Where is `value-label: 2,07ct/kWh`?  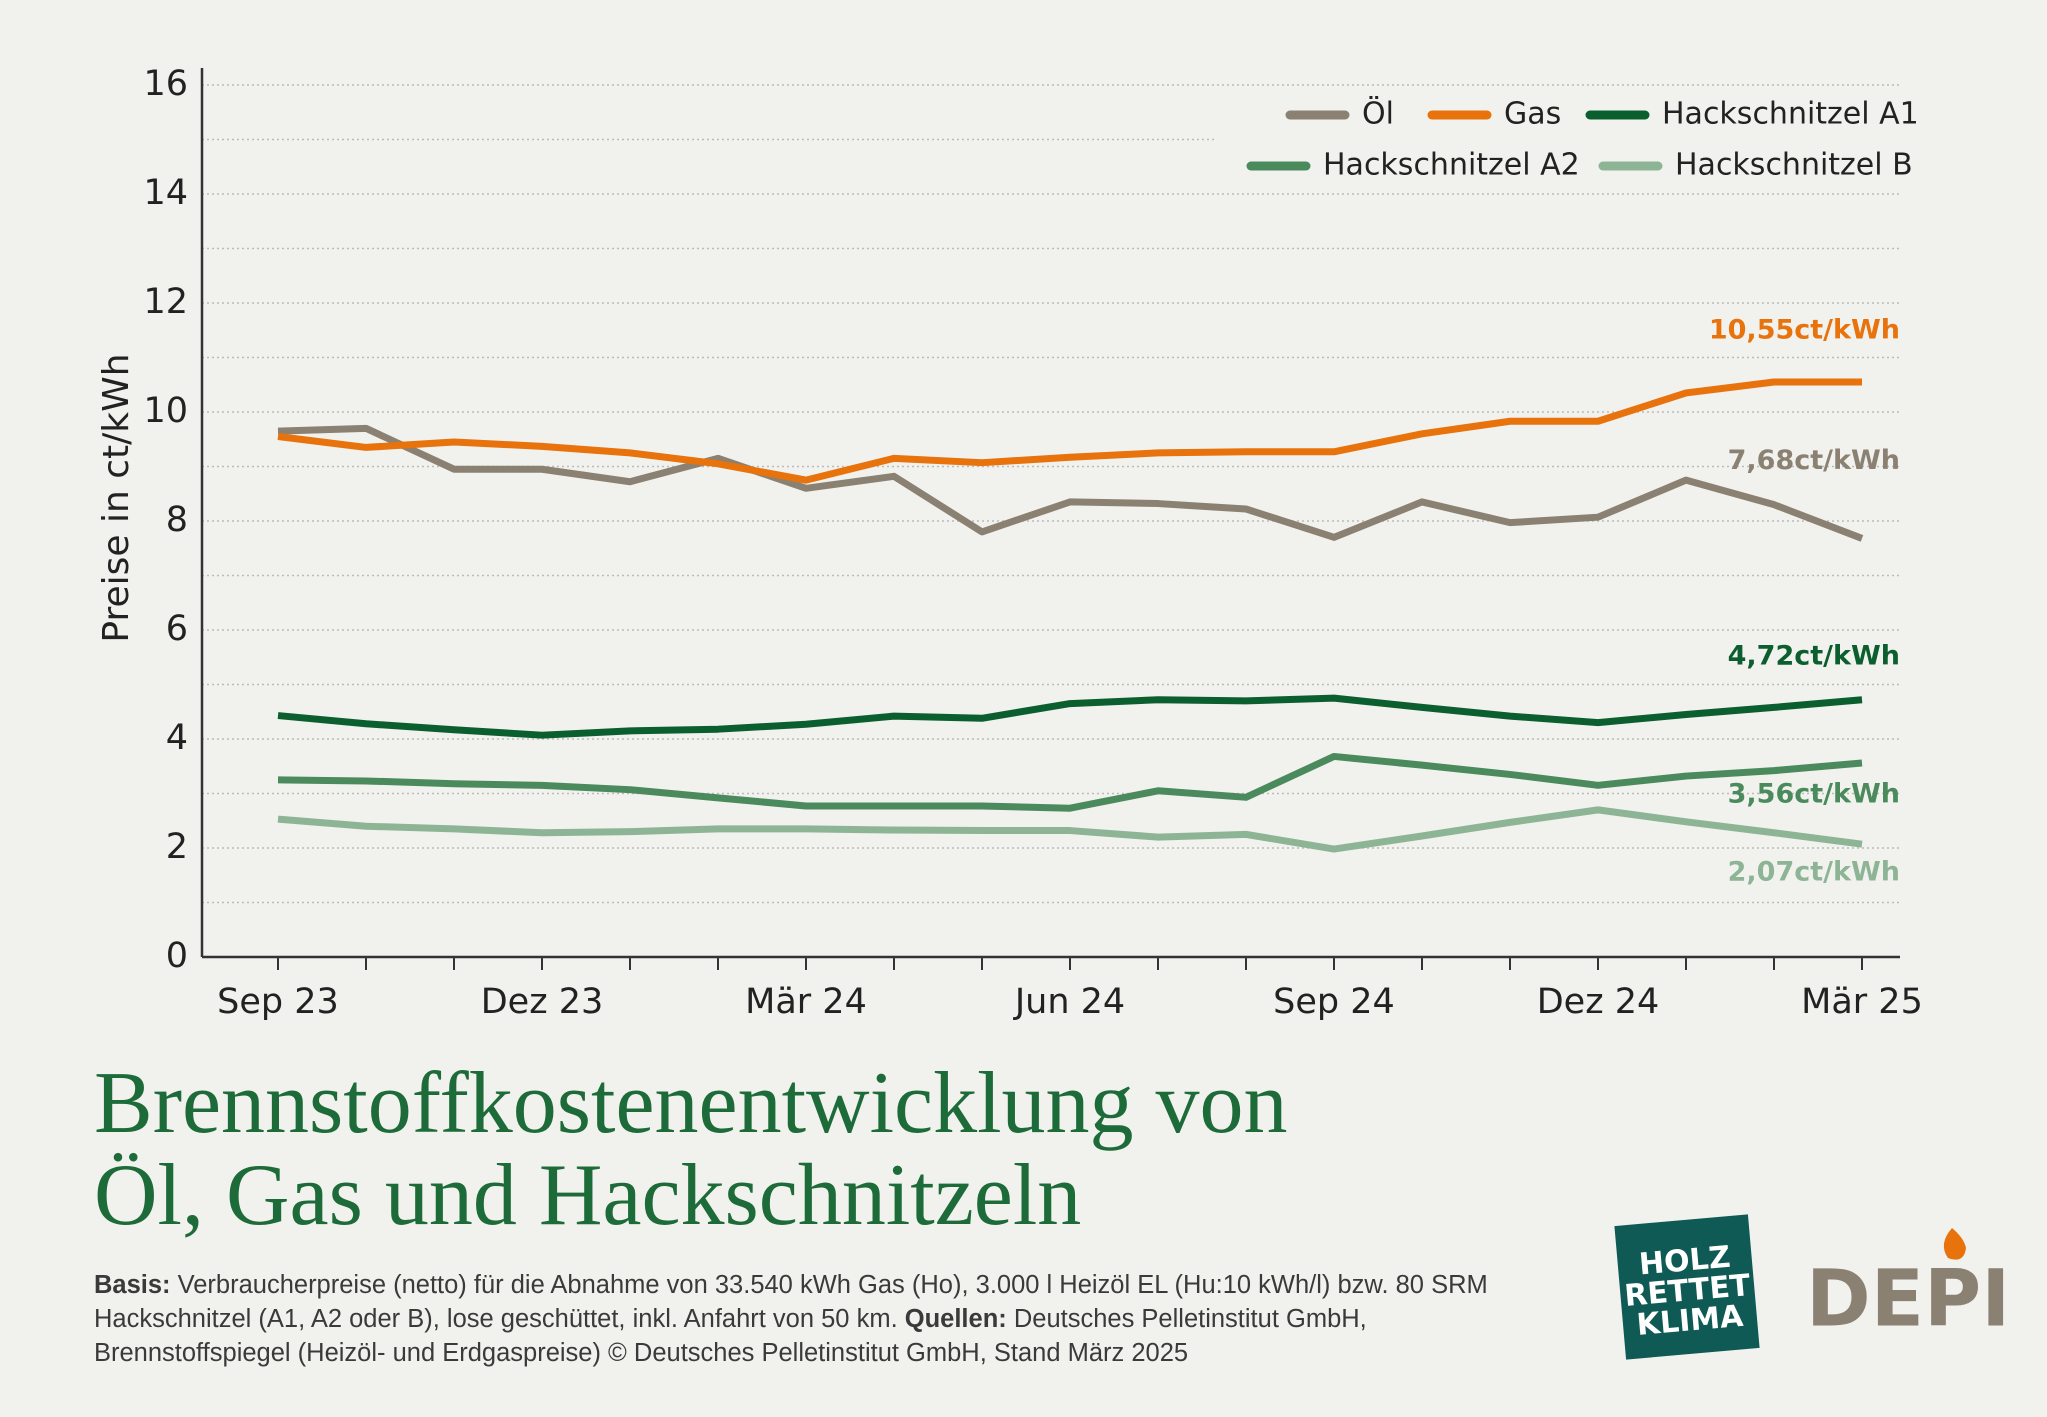
value-label: 2,07ct/kWh is located at coordinates (1814, 872).